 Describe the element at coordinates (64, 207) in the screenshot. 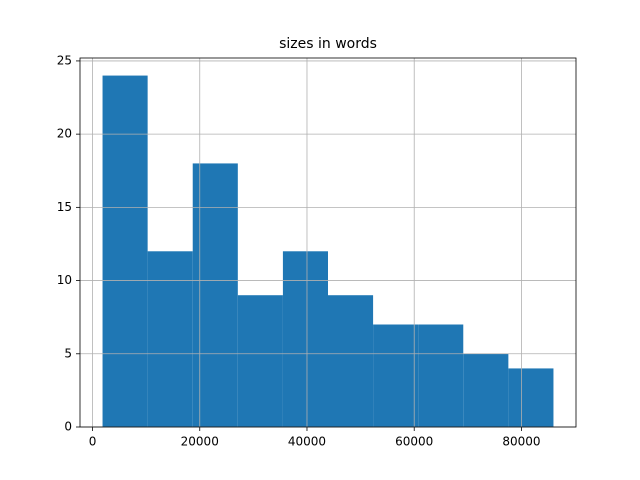

I see `y-tick-label: 15` at that location.